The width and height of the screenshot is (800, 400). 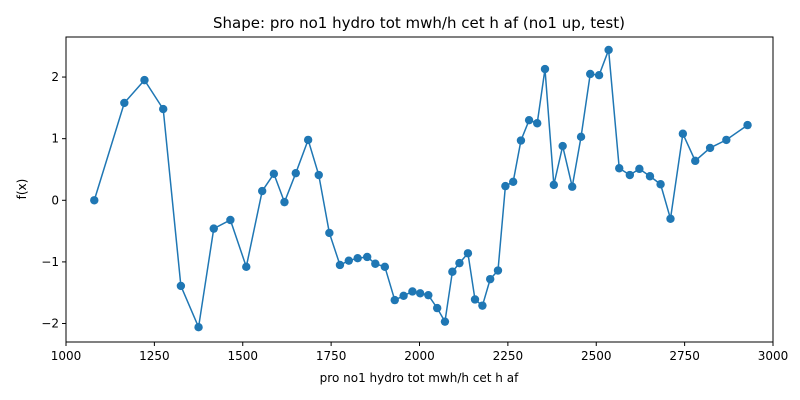 I want to click on y-axis: −2 −1 0 1 2, so click(x=53, y=200).